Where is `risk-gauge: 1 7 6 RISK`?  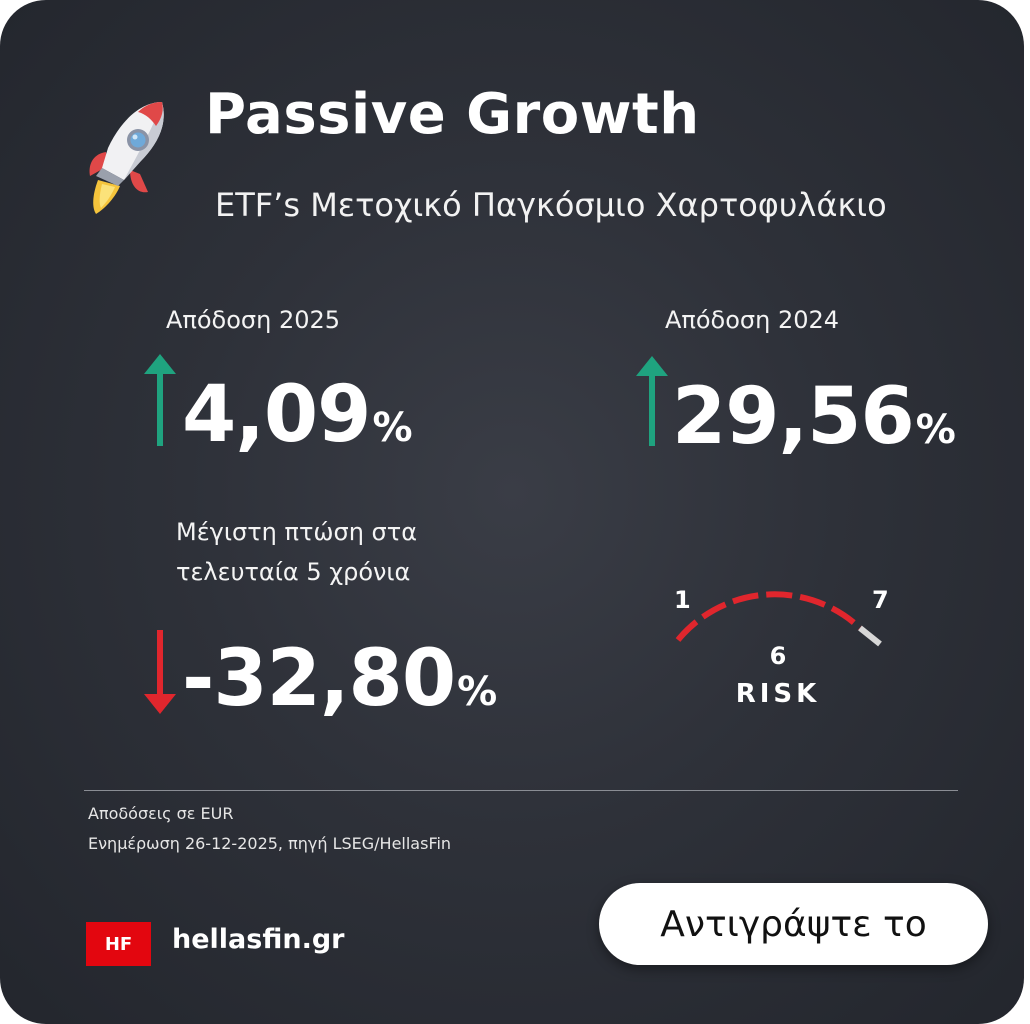 risk-gauge: 1 7 6 RISK is located at coordinates (780, 650).